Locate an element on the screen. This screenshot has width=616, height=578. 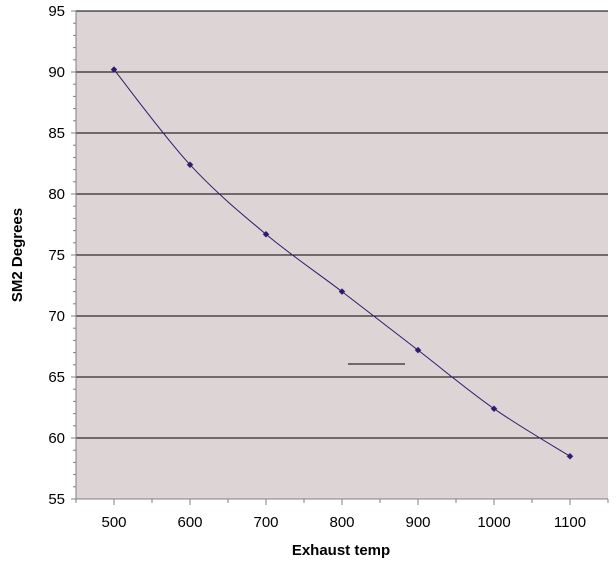
y-tick-label: 70 is located at coordinates (56, 316).